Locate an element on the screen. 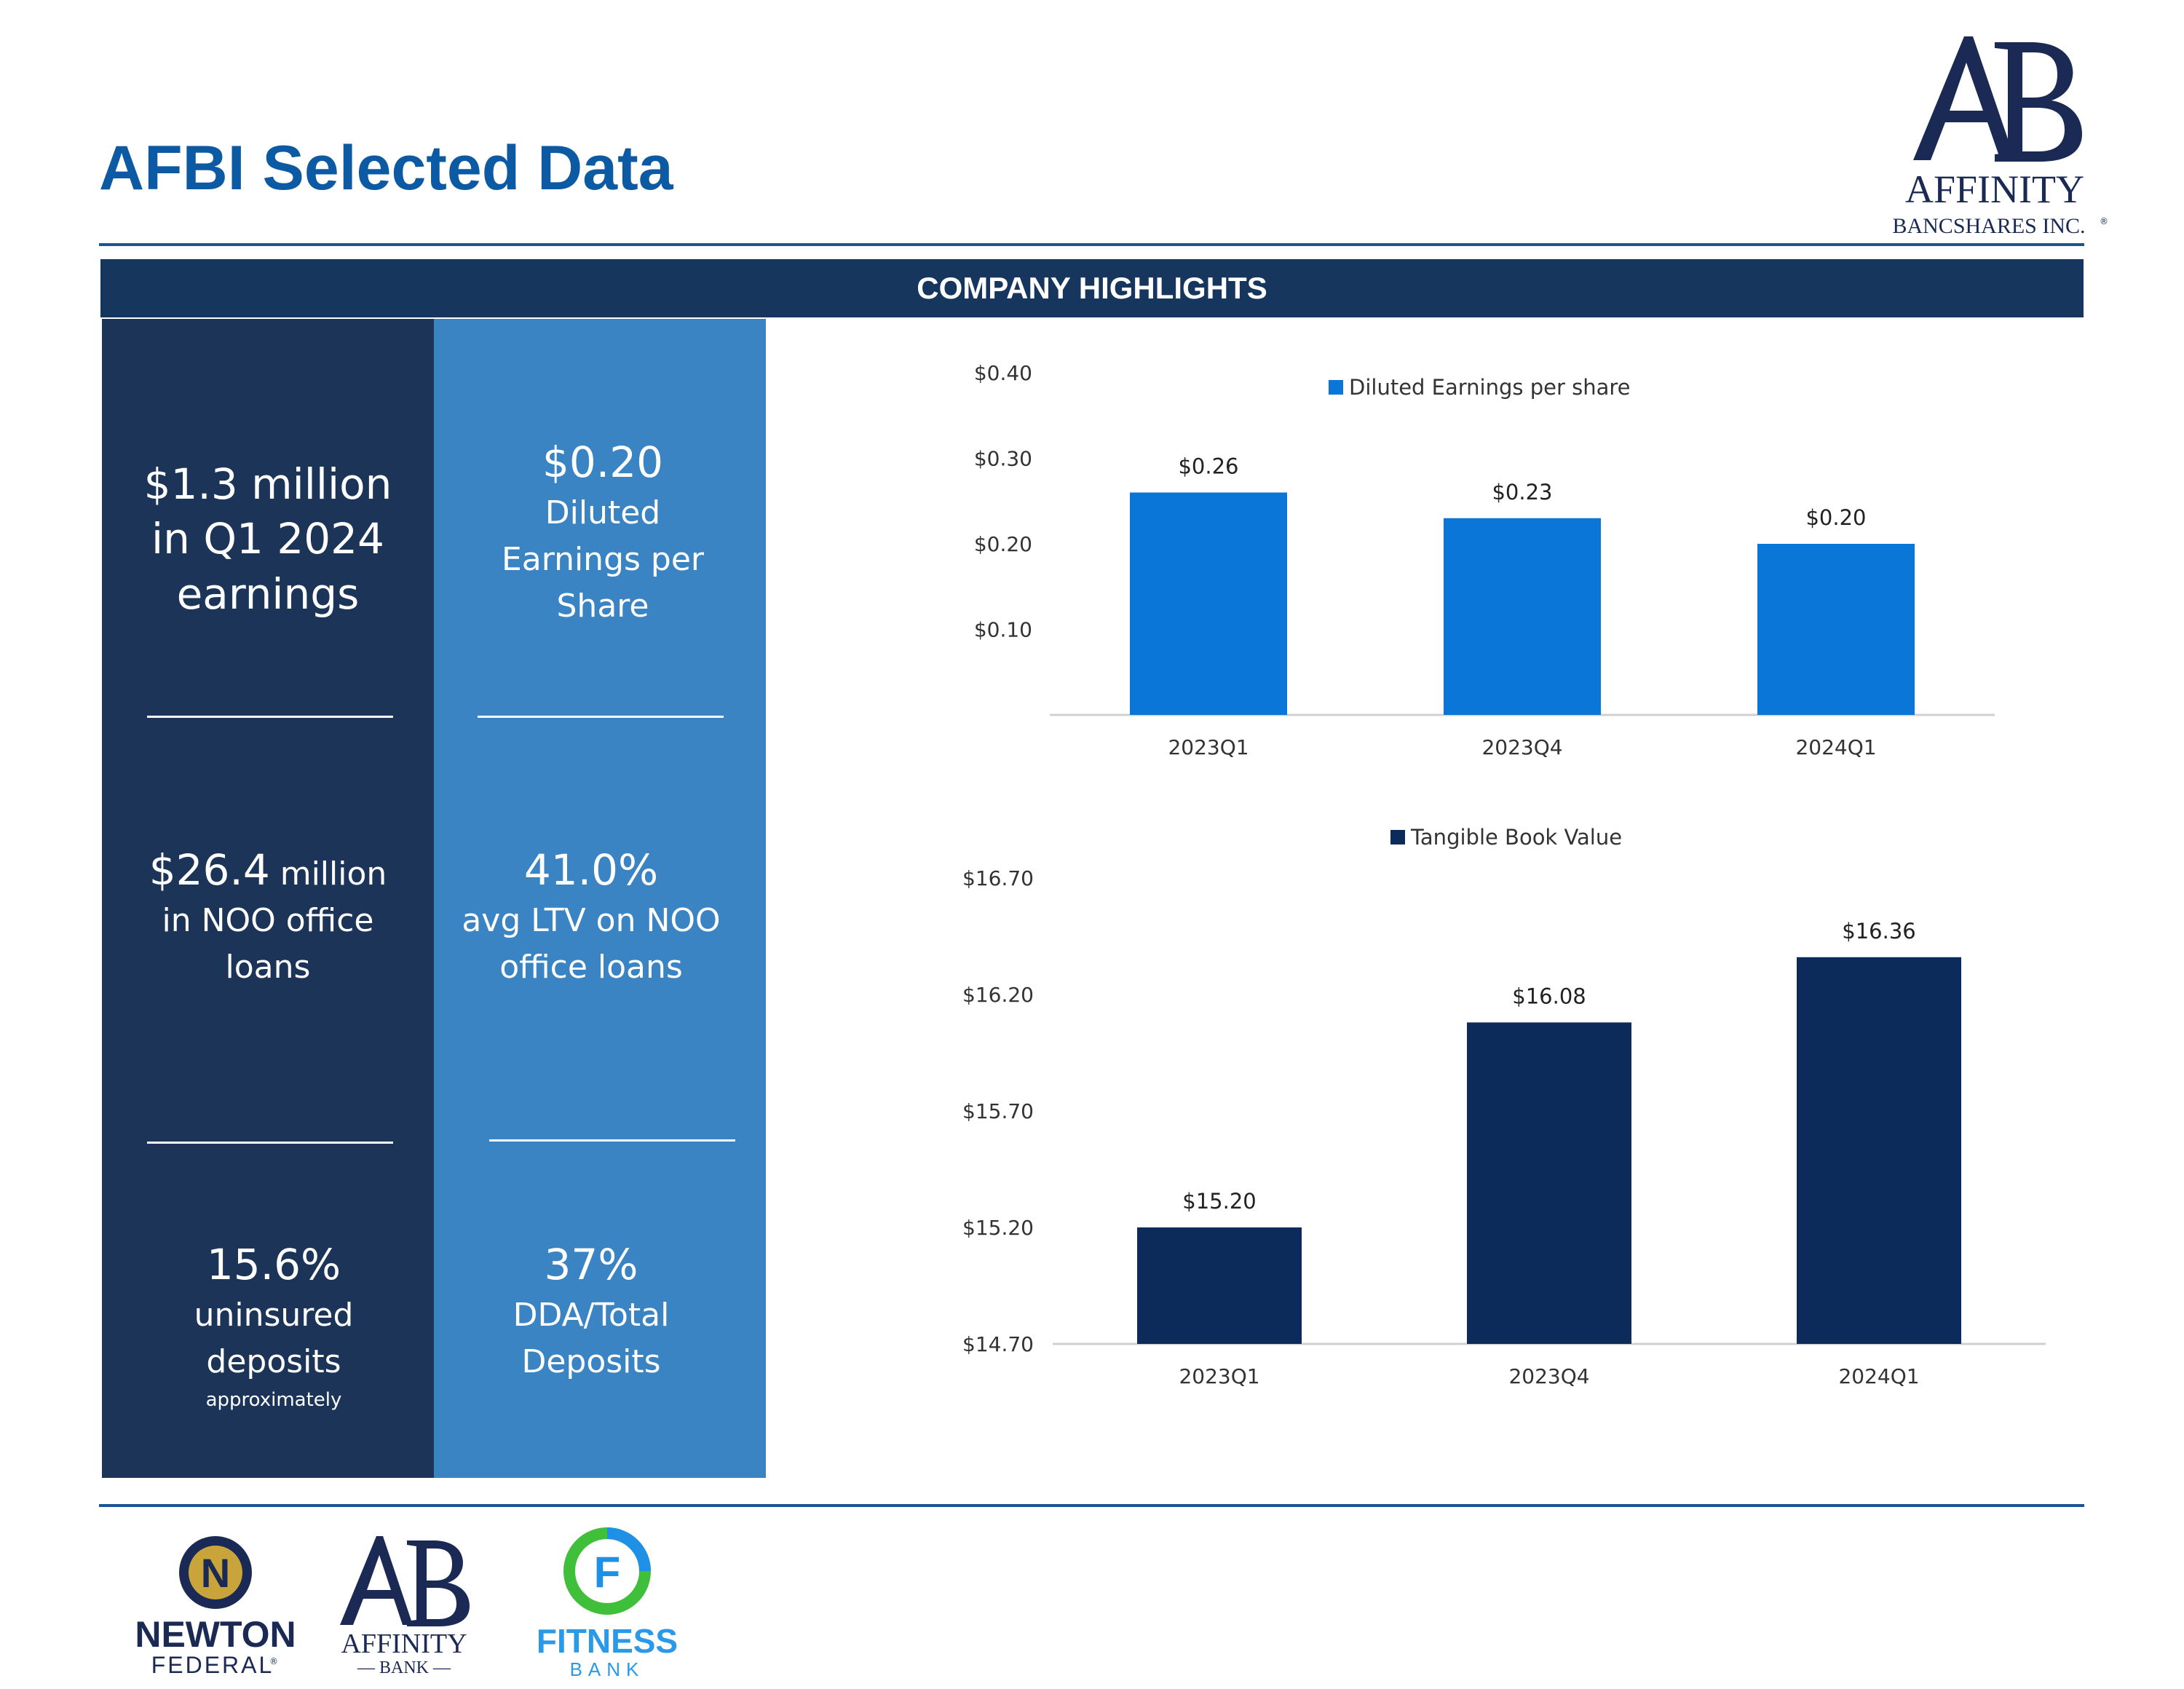  data-label: $0.26 is located at coordinates (1208, 466).